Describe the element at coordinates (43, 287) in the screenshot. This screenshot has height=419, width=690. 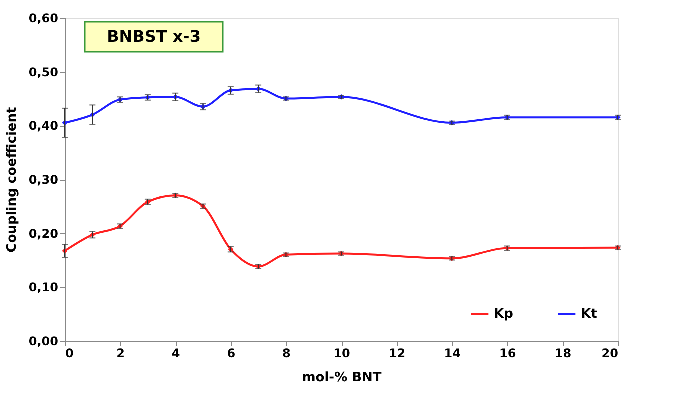
I see `y-tick-label: 0,10` at that location.